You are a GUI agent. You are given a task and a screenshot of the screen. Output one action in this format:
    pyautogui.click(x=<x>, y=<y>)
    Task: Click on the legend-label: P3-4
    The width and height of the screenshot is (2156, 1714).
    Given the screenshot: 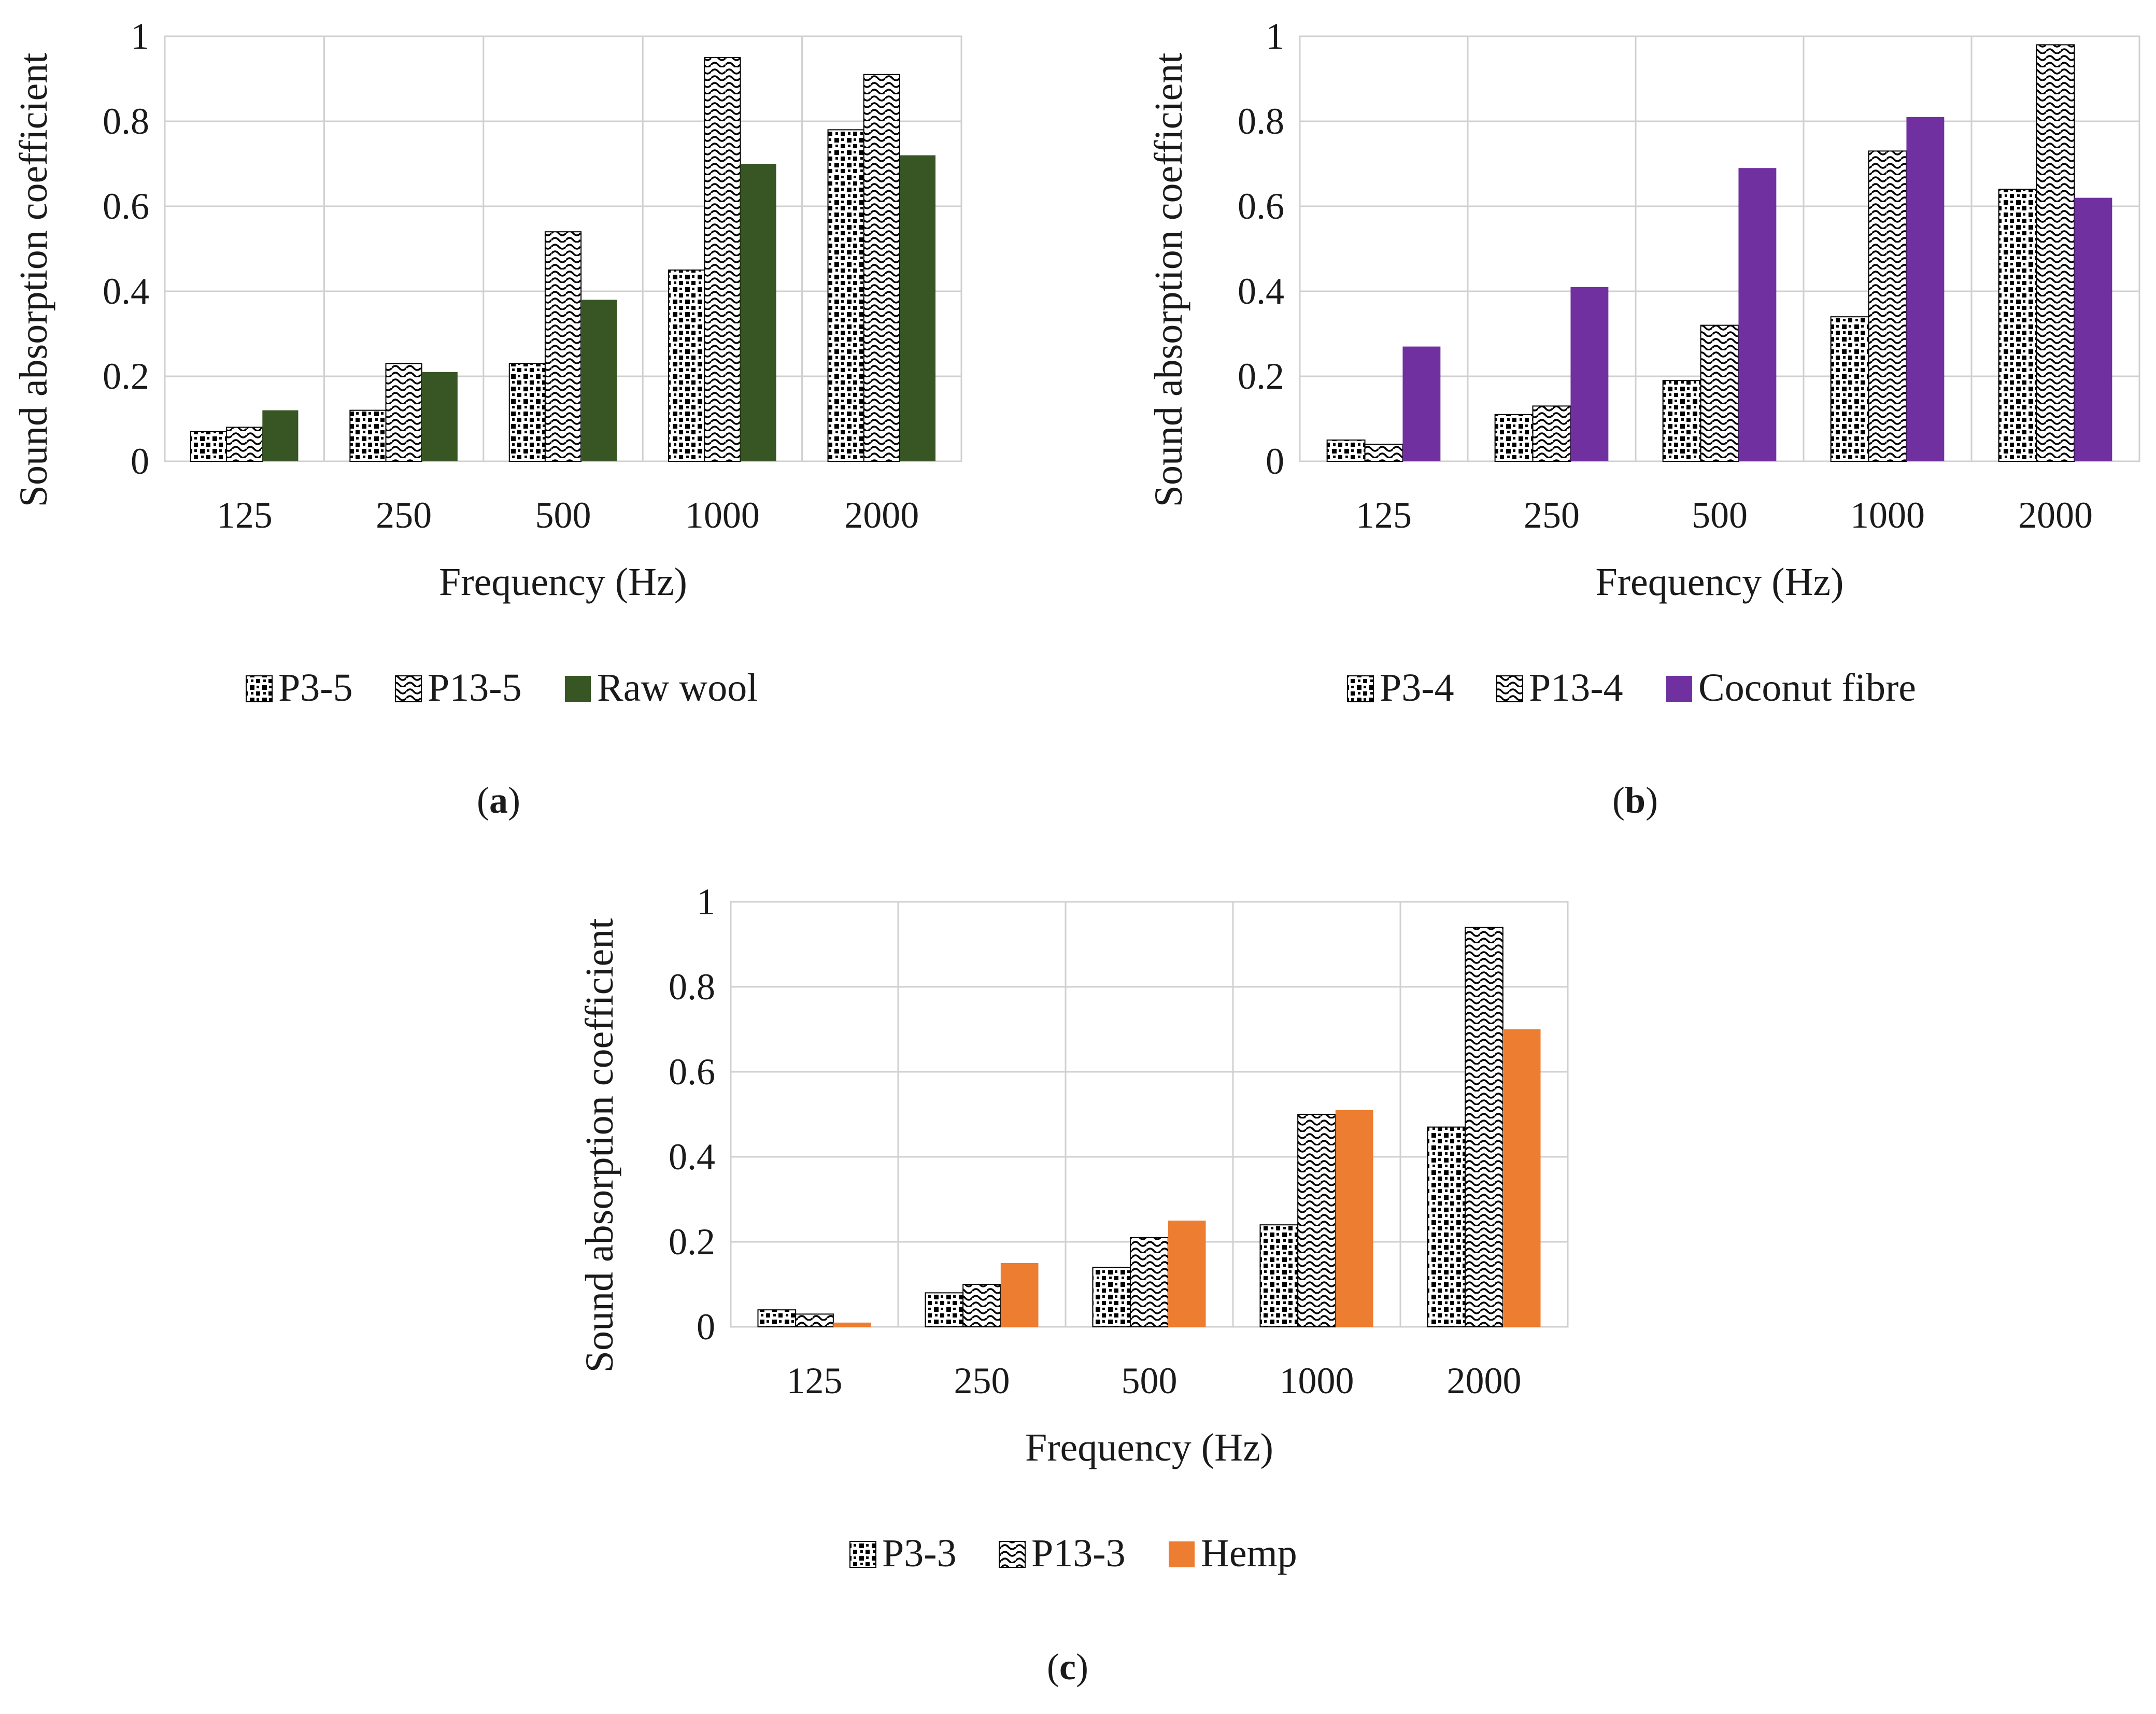 What is the action you would take?
    pyautogui.click(x=1417, y=688)
    